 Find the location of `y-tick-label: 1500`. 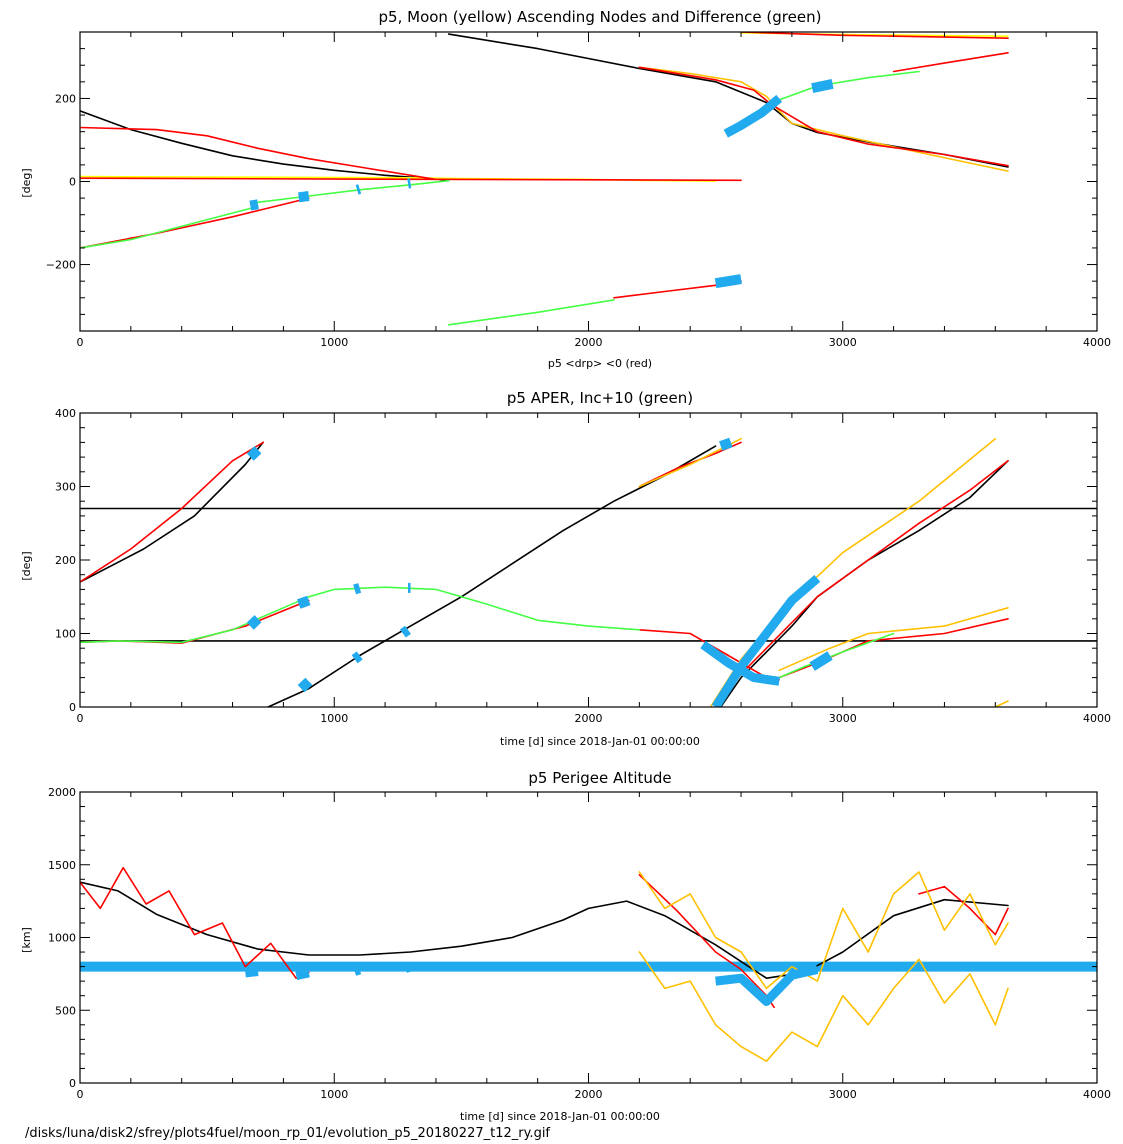

y-tick-label: 1500 is located at coordinates (62, 865).